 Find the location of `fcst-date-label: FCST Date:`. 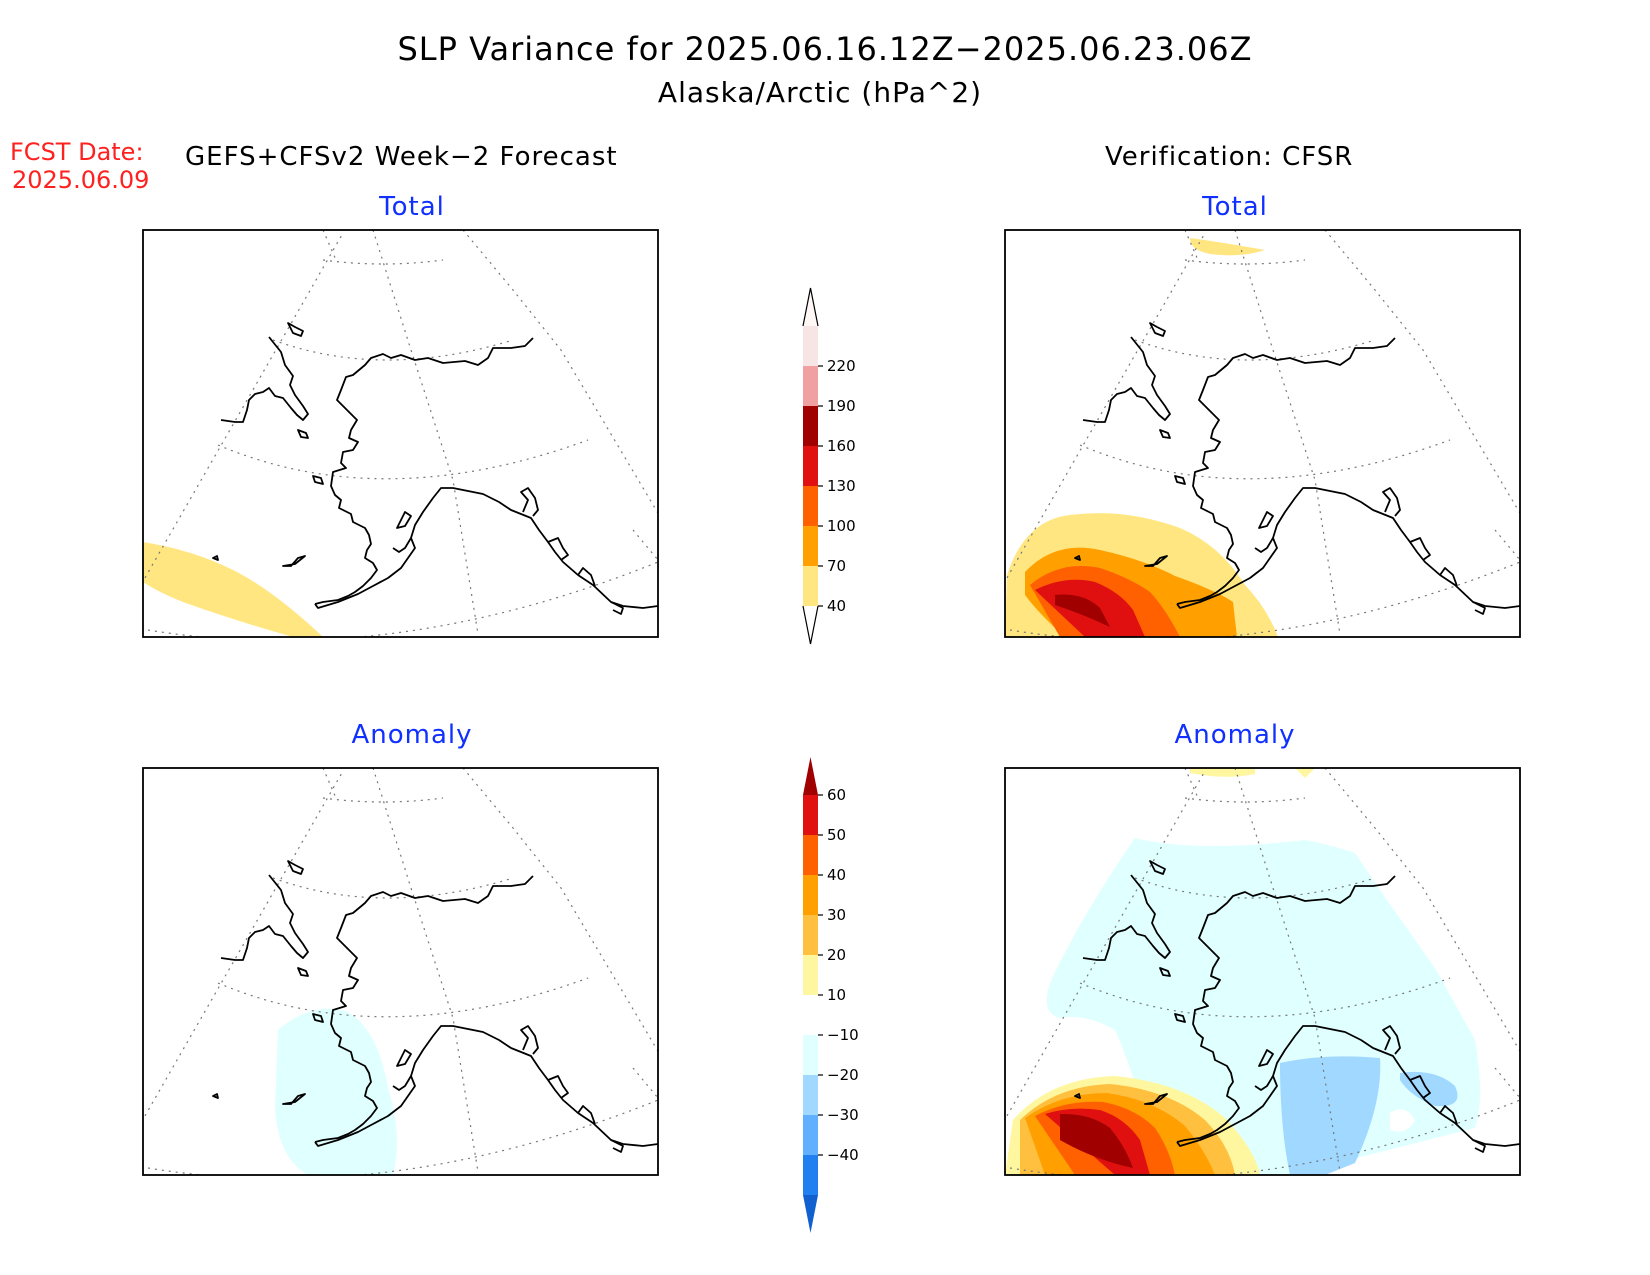

fcst-date-label: FCST Date: is located at coordinates (77, 152).